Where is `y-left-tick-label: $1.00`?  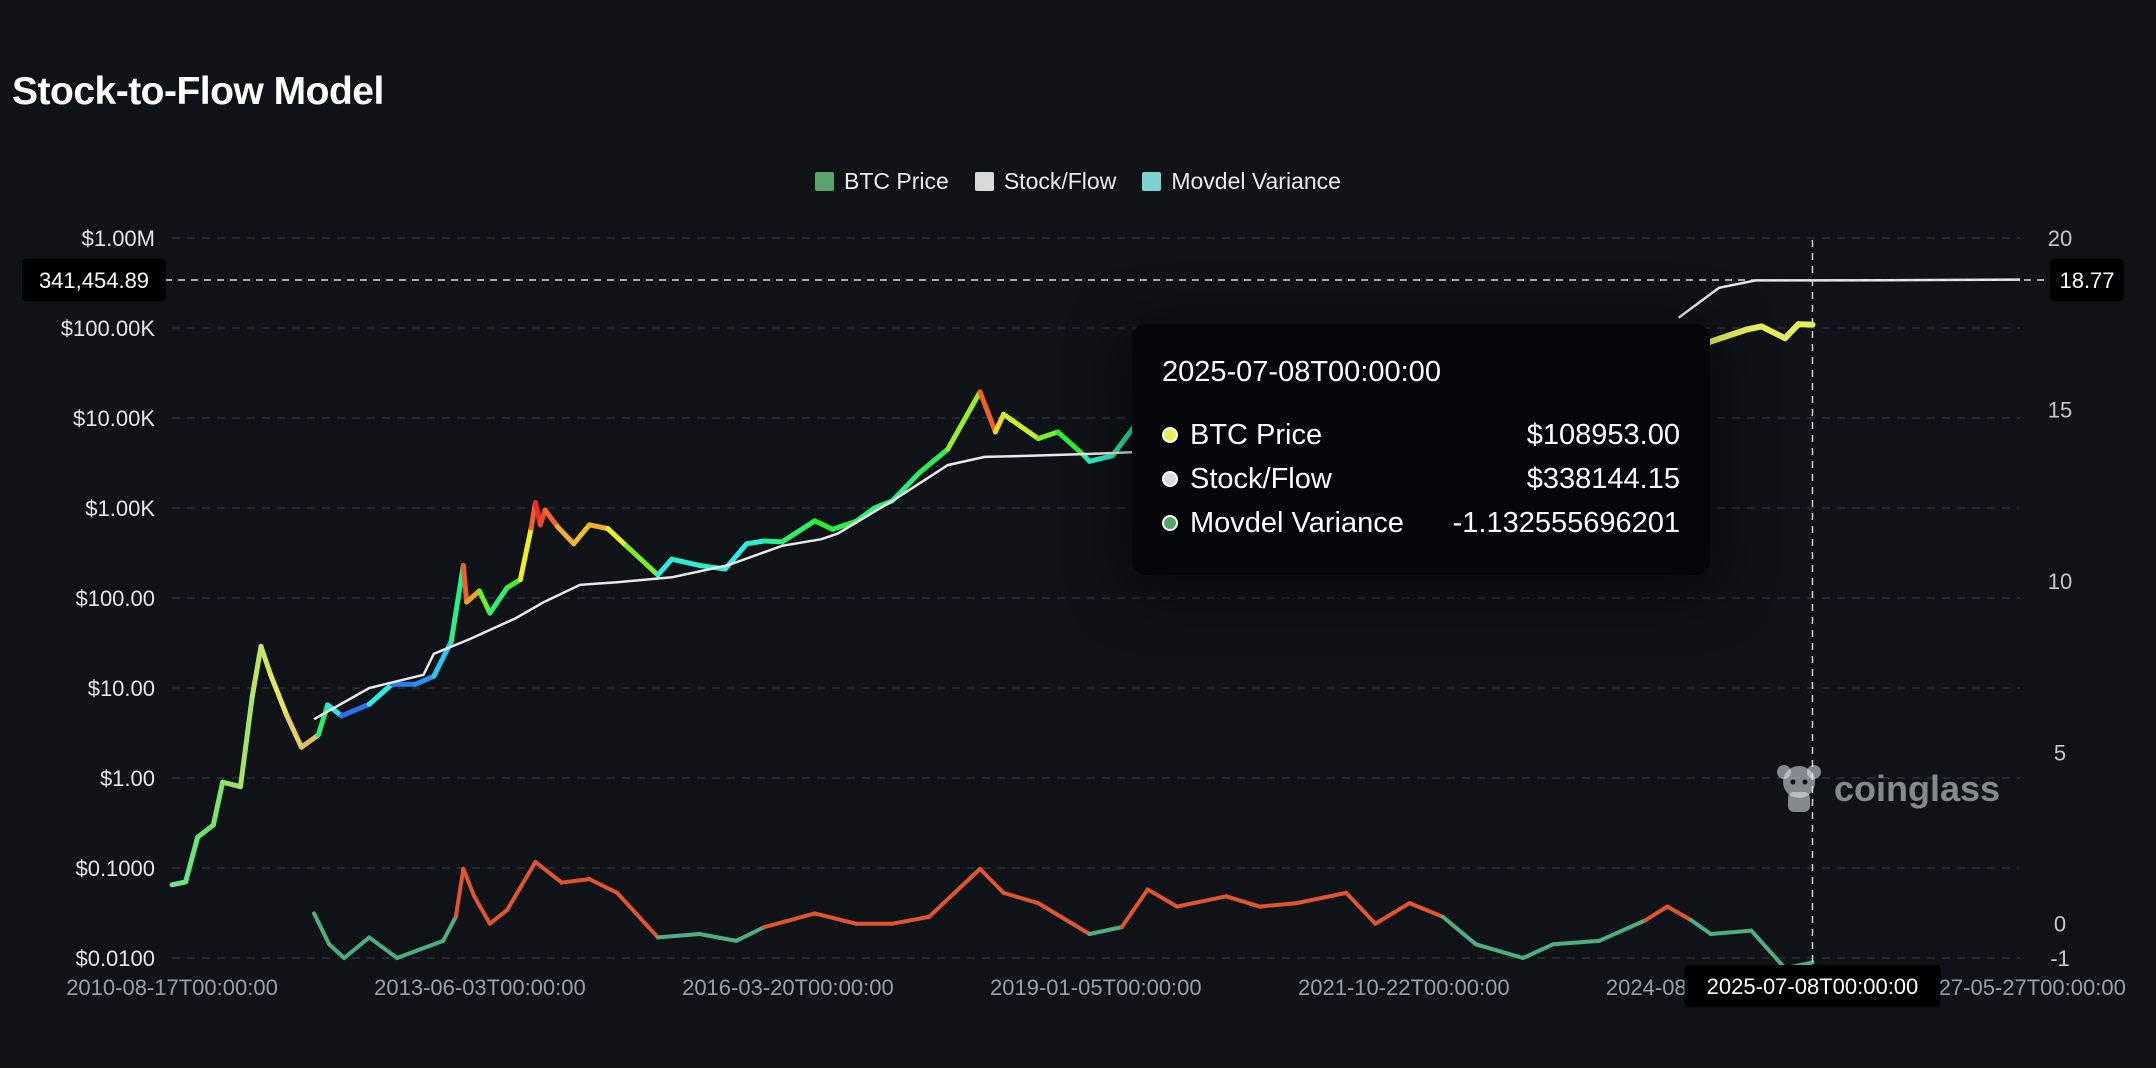 y-left-tick-label: $1.00 is located at coordinates (127, 778).